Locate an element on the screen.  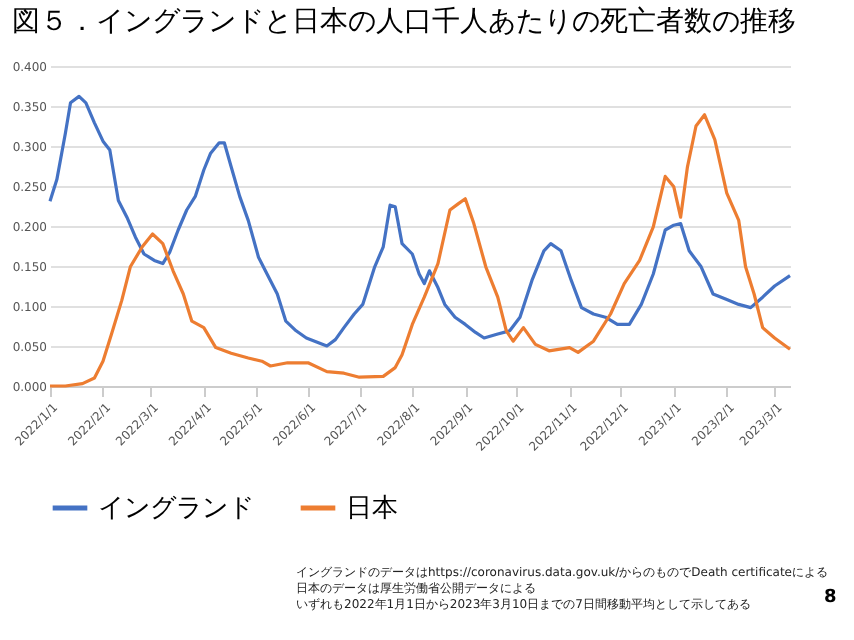
text: 8 is located at coordinates (830, 598).